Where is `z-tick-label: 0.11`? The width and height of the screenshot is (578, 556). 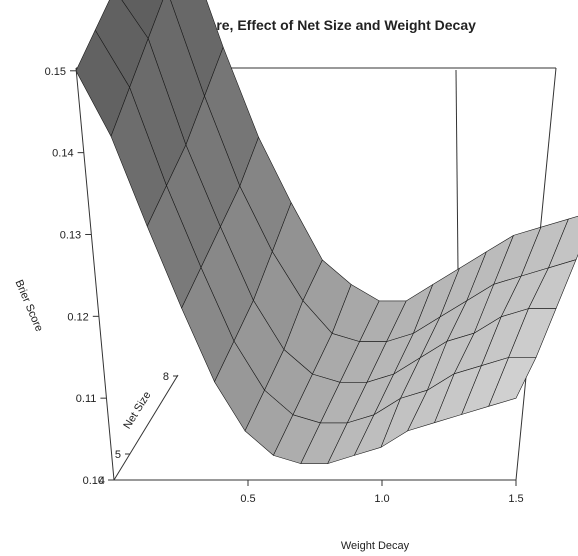 z-tick-label: 0.11 is located at coordinates (86, 399).